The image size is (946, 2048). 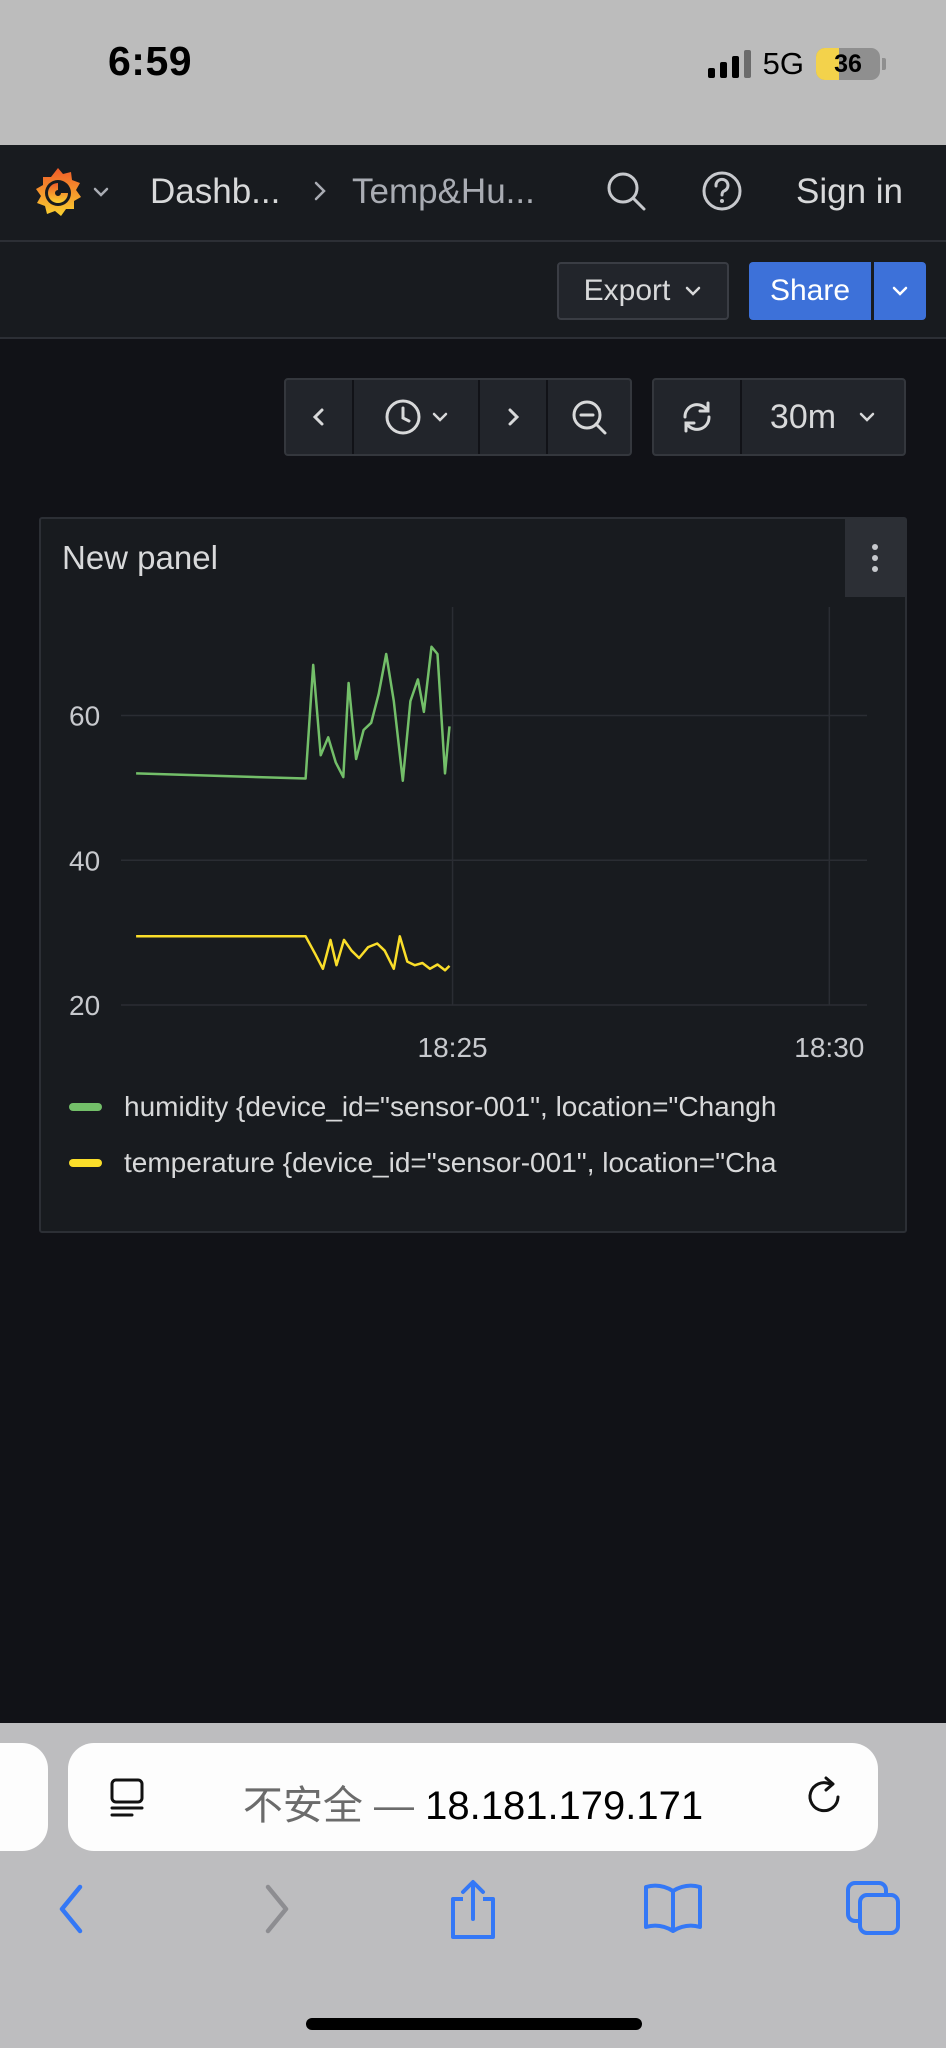 What do you see at coordinates (564, 1806) in the screenshot?
I see `url-host: 18.181.179.171` at bounding box center [564, 1806].